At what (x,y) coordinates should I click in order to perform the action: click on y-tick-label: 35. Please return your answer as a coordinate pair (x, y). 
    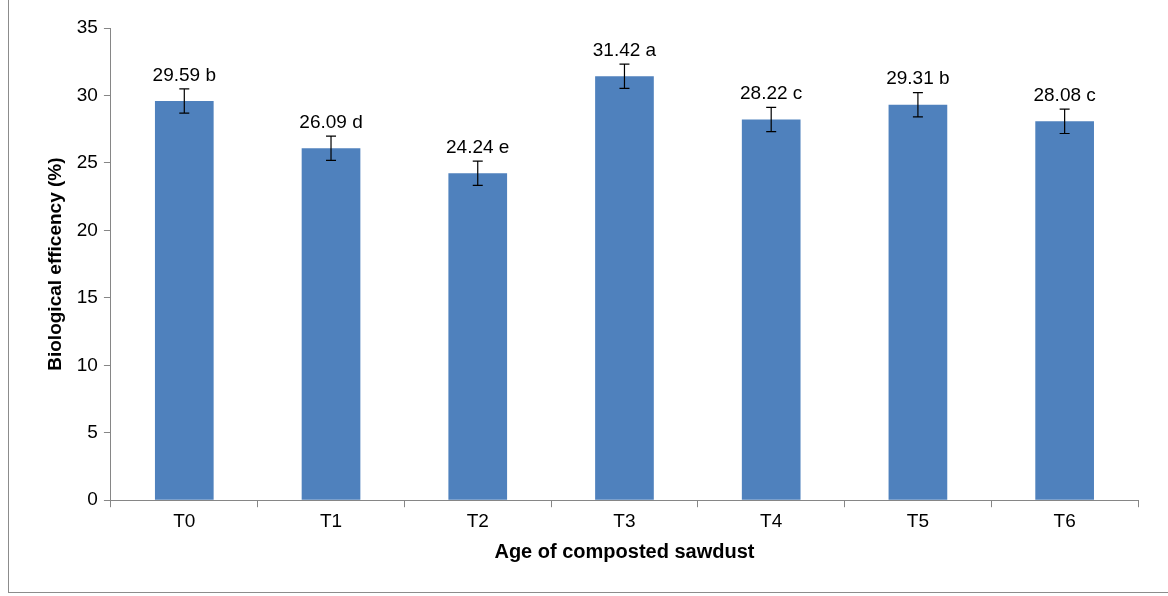
    Looking at the image, I should click on (87, 27).